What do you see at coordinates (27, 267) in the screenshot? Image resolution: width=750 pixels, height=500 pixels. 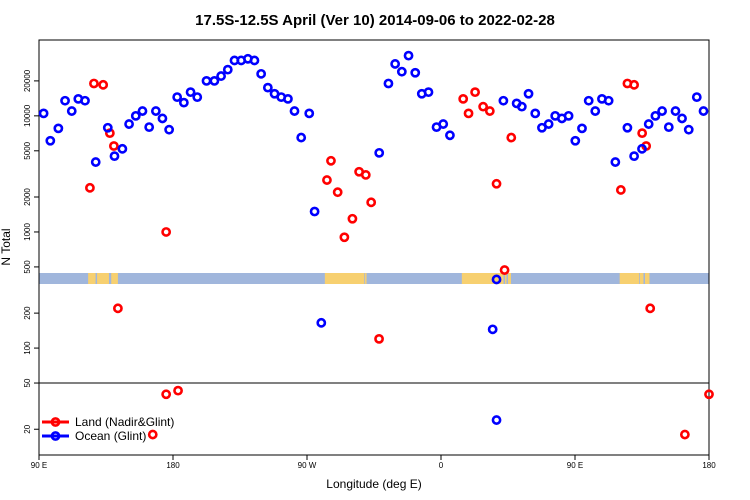 I see `y-tick-label: 500` at bounding box center [27, 267].